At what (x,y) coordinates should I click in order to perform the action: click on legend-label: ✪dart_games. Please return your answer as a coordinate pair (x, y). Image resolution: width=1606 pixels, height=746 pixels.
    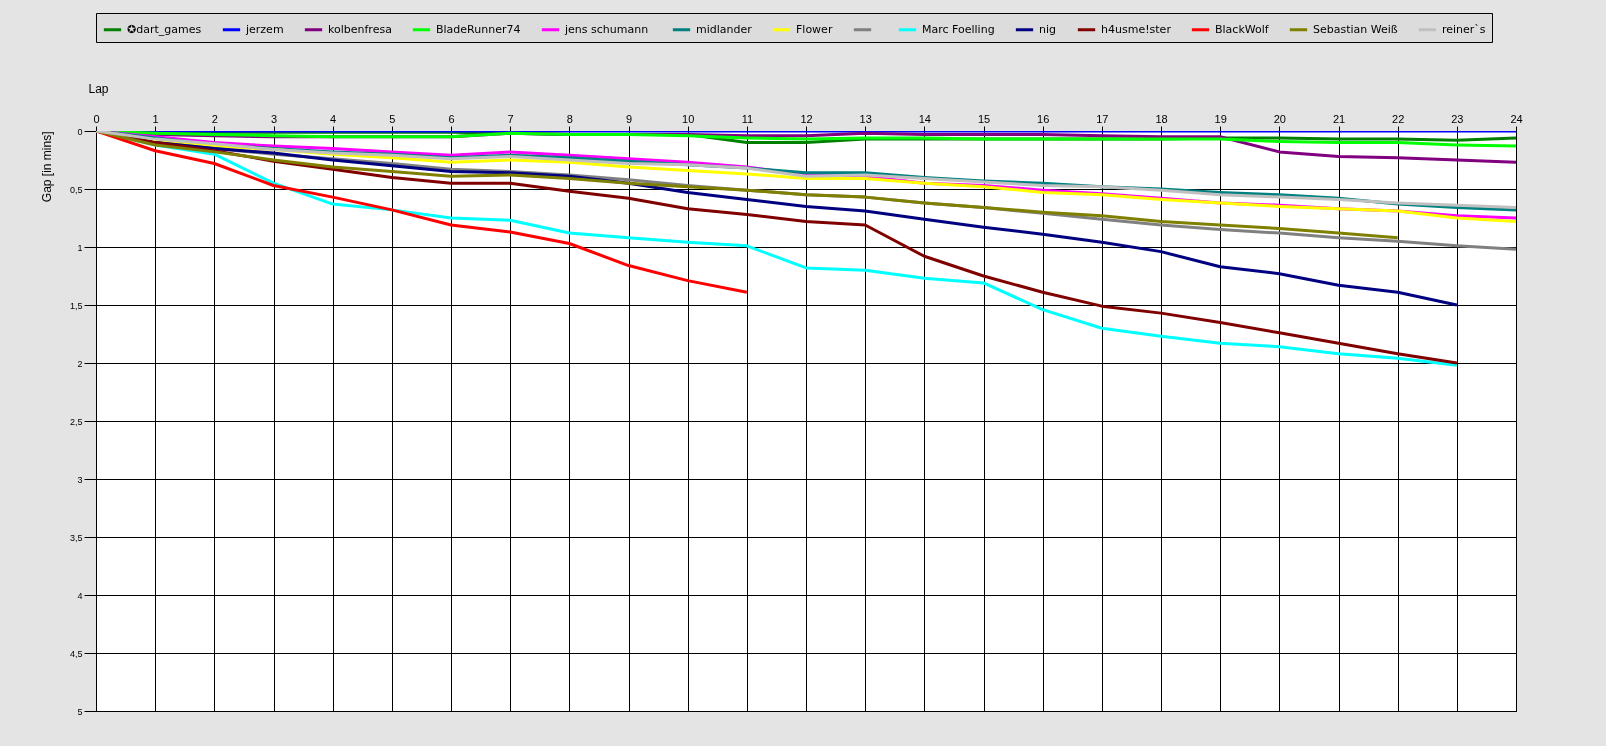
    Looking at the image, I should click on (164, 29).